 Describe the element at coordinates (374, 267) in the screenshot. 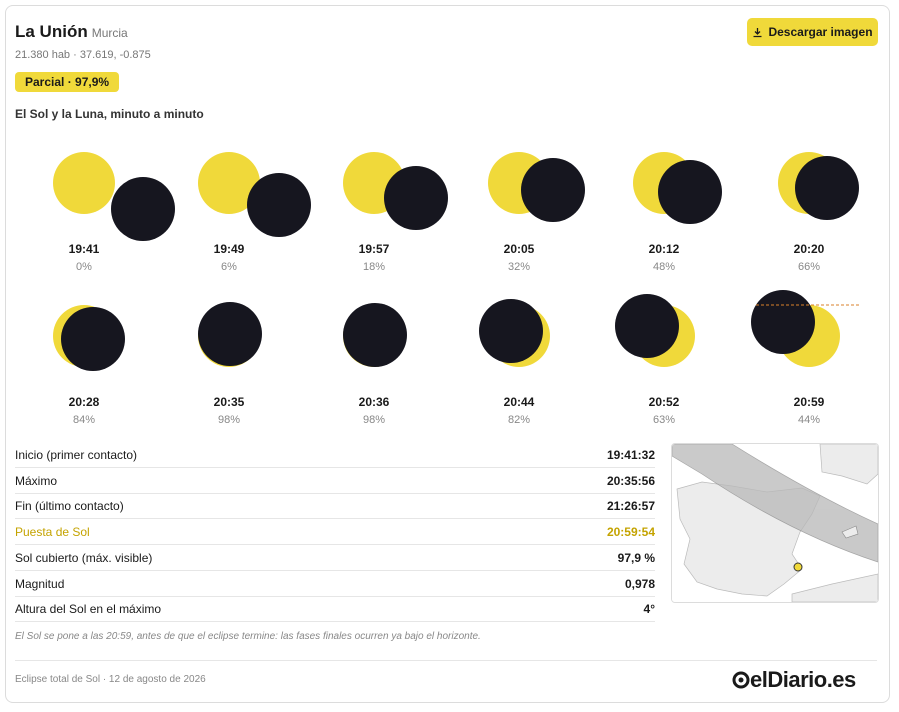

I see `phase-coverage: 18%` at that location.